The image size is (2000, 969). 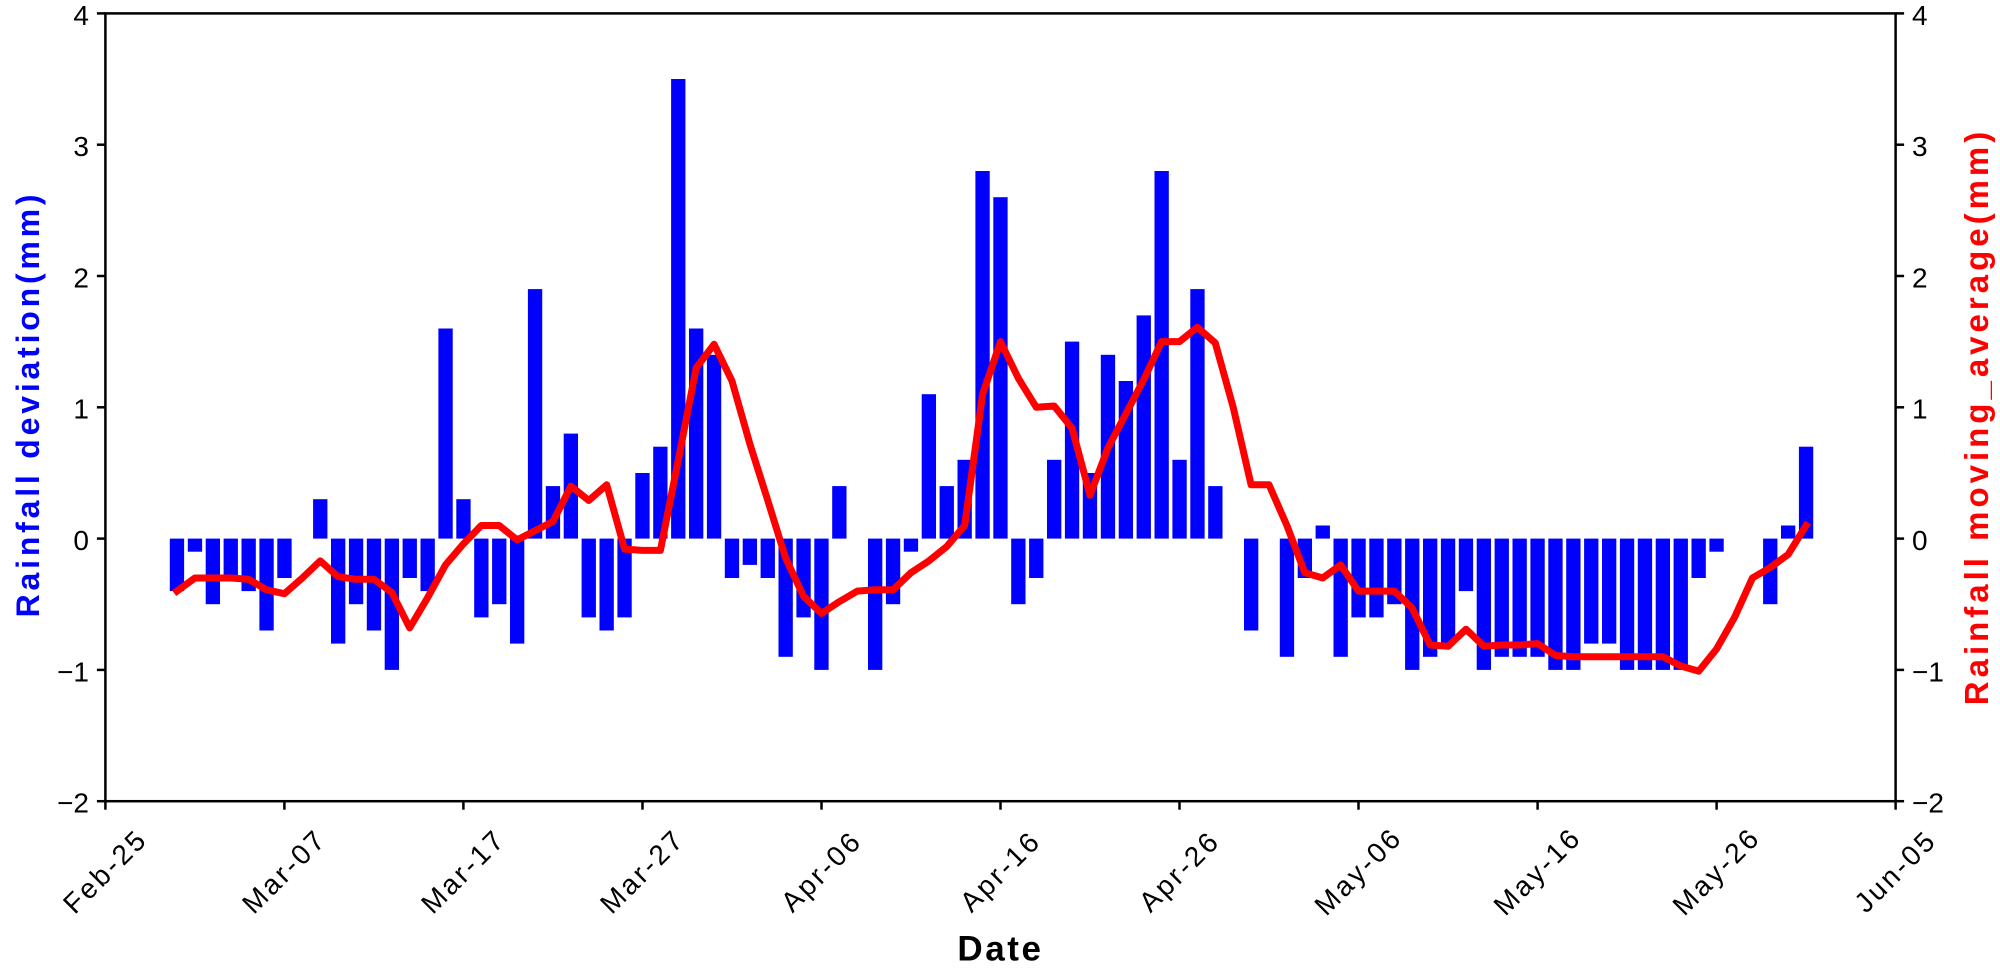 I want to click on svg-text: Rainfall deviation(mm), so click(x=28, y=404).